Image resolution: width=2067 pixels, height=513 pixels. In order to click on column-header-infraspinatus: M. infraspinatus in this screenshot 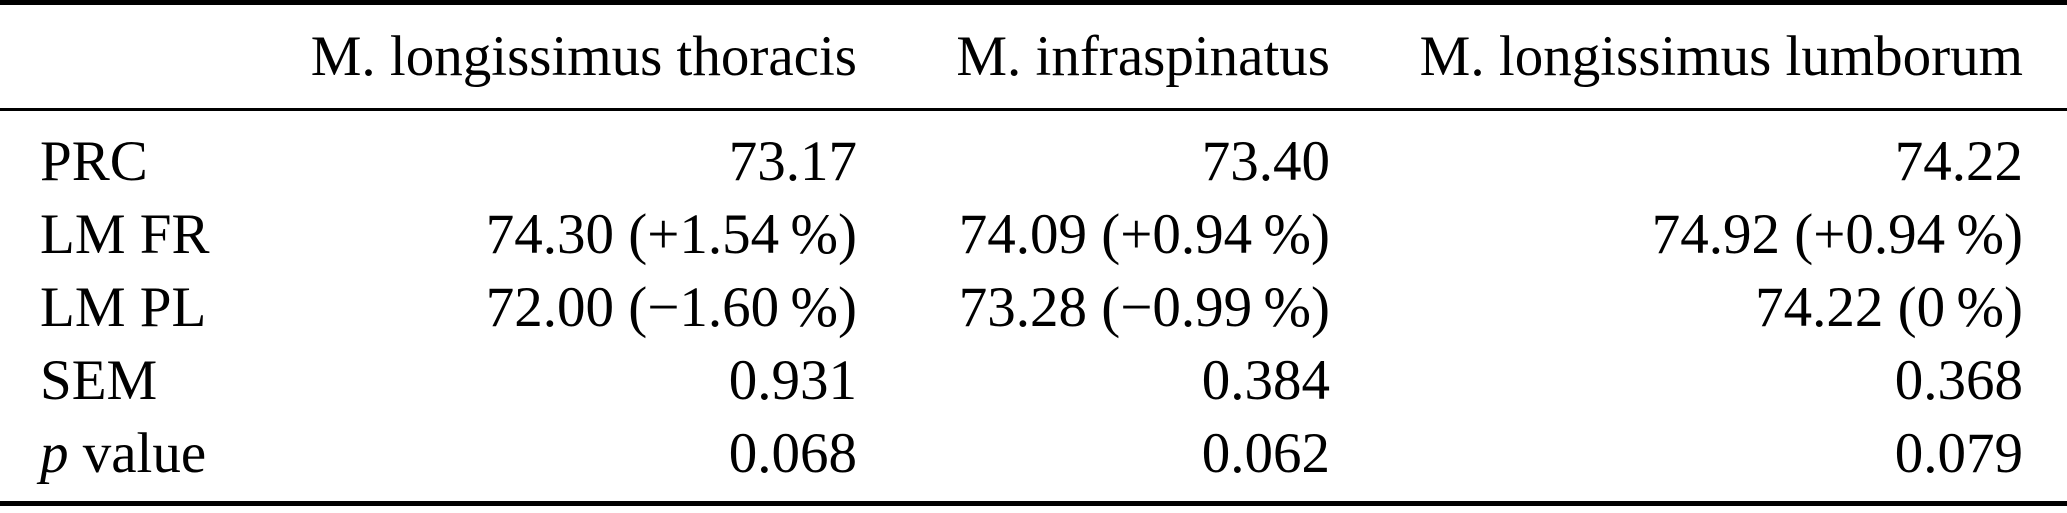, I will do `click(1143, 56)`.